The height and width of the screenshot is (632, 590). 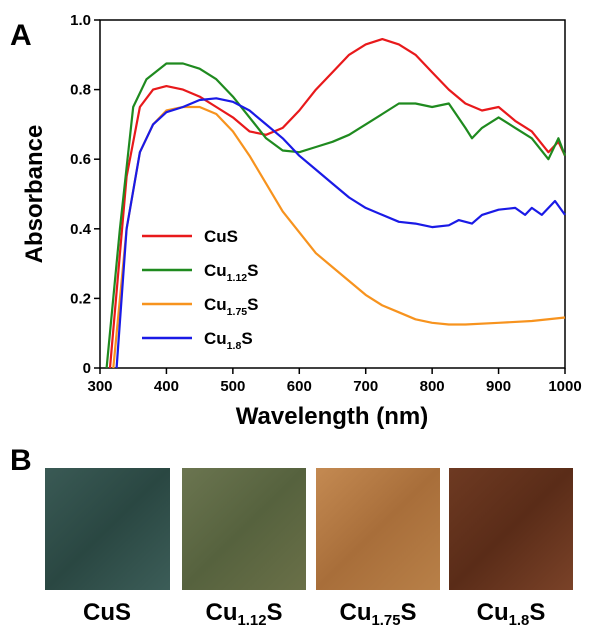 I want to click on x-tick-label: 500, so click(x=232, y=386).